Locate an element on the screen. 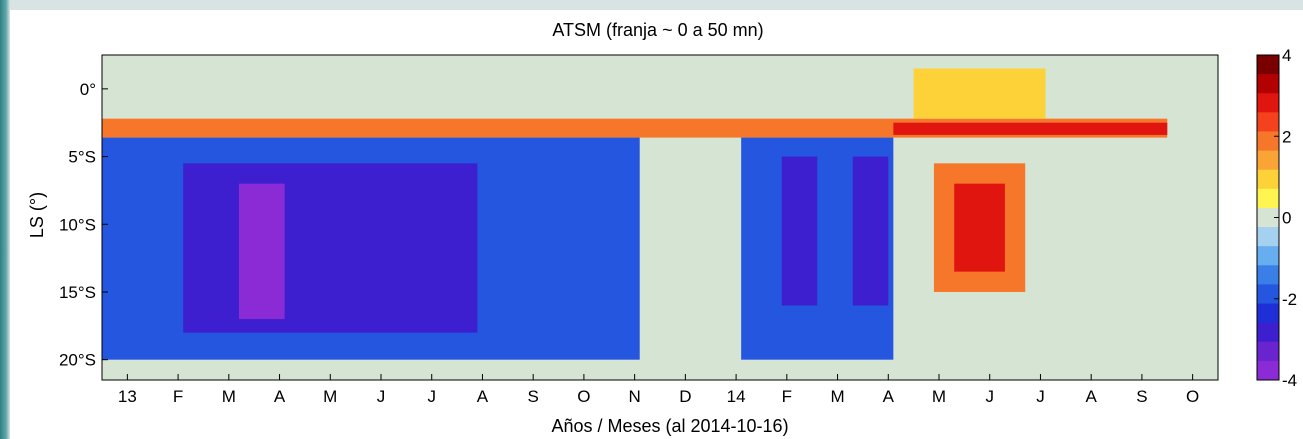 The height and width of the screenshot is (439, 1303). colorbar-tick-label: -4 is located at coordinates (1289, 380).